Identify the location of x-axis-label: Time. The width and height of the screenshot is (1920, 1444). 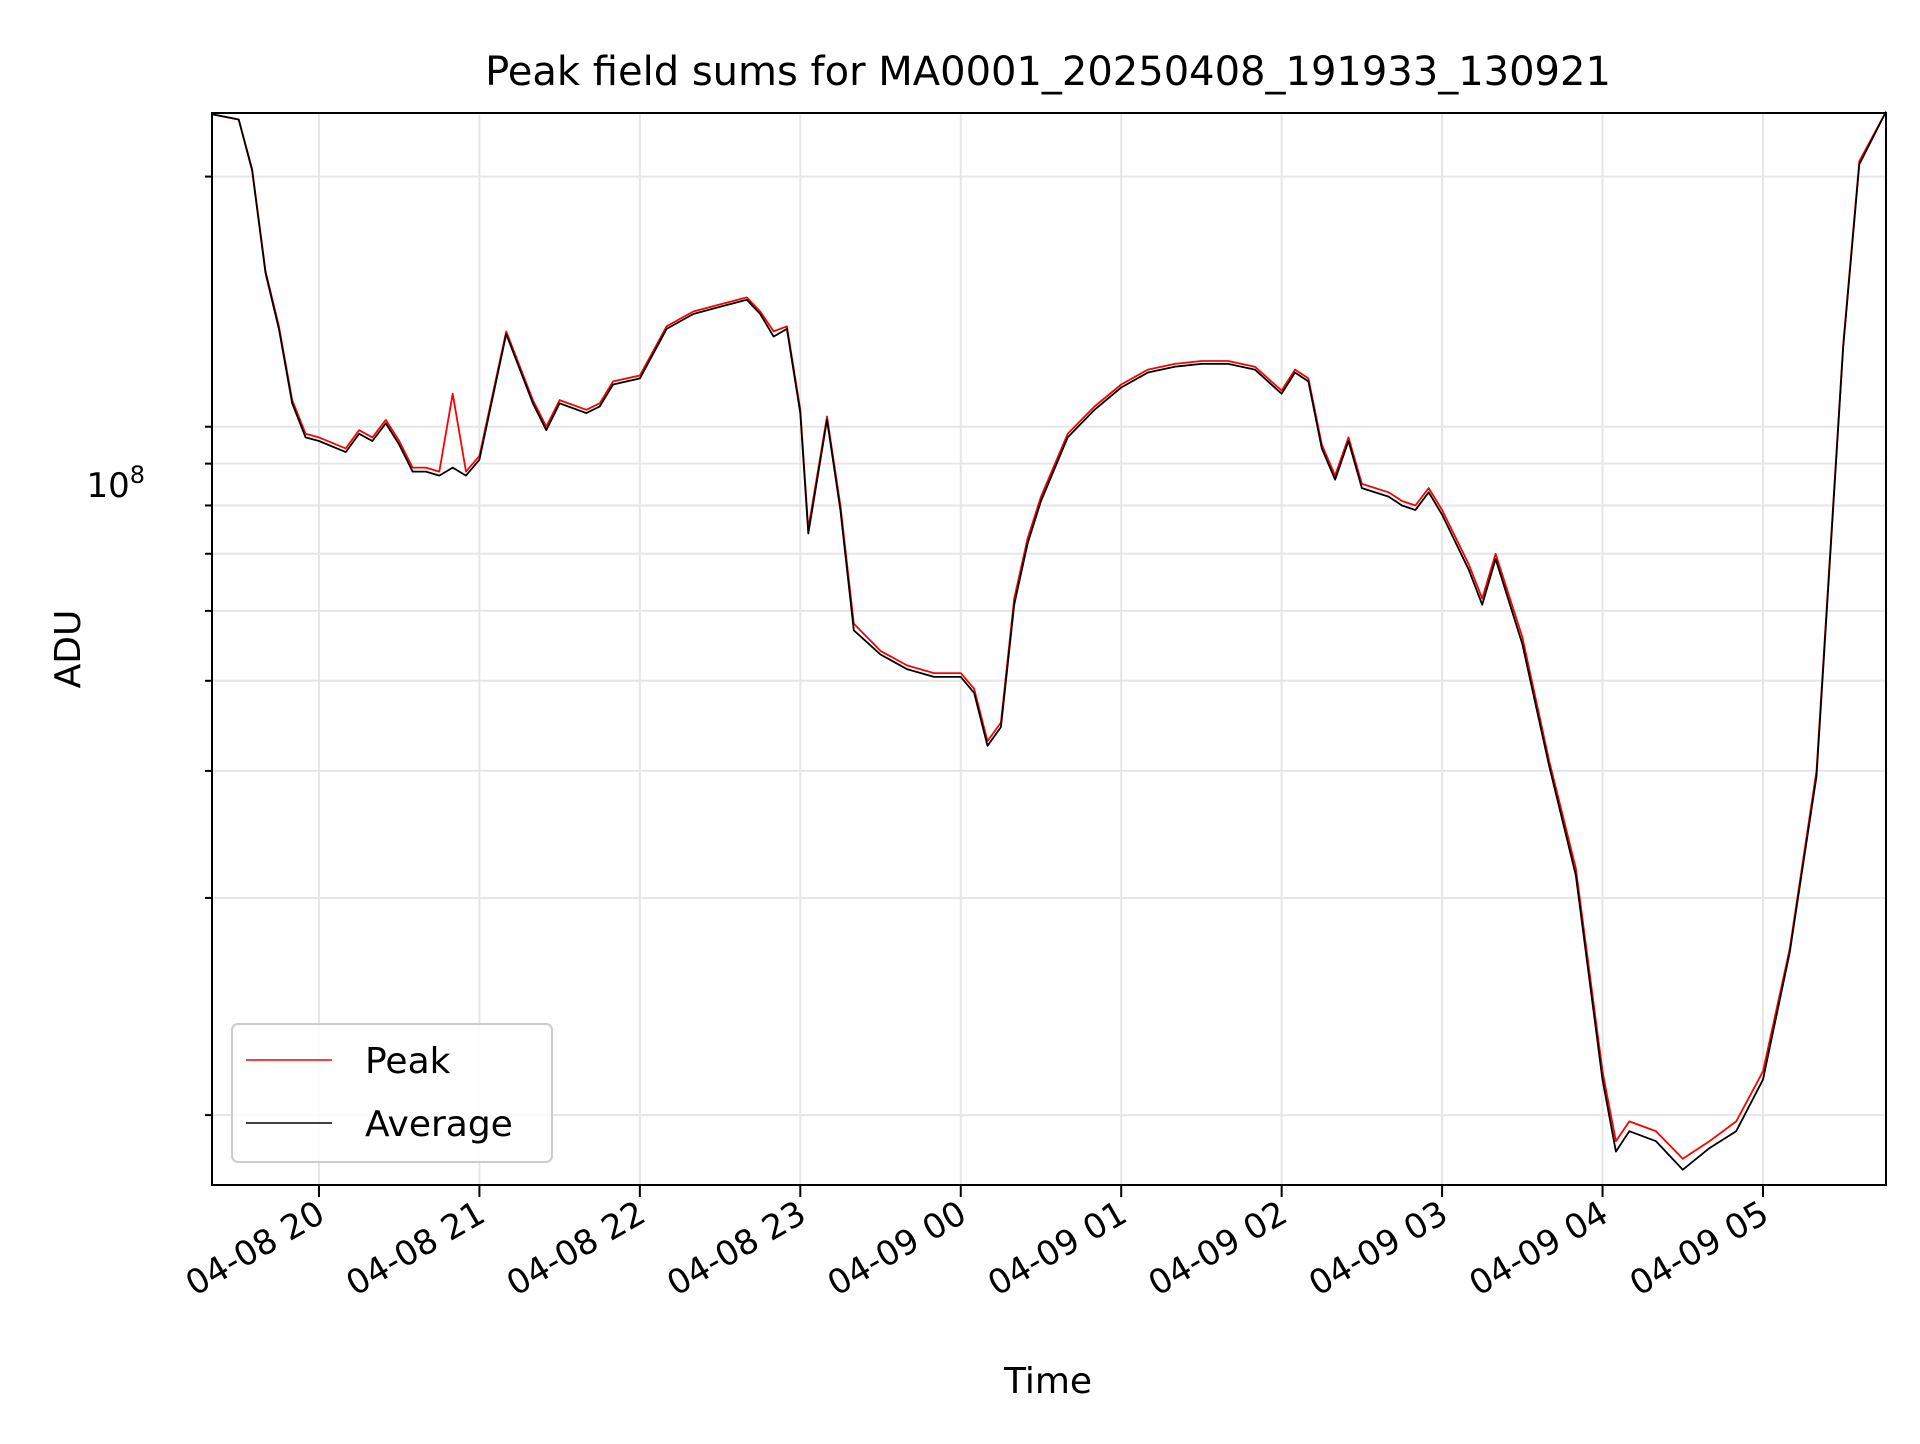
(1047, 1381).